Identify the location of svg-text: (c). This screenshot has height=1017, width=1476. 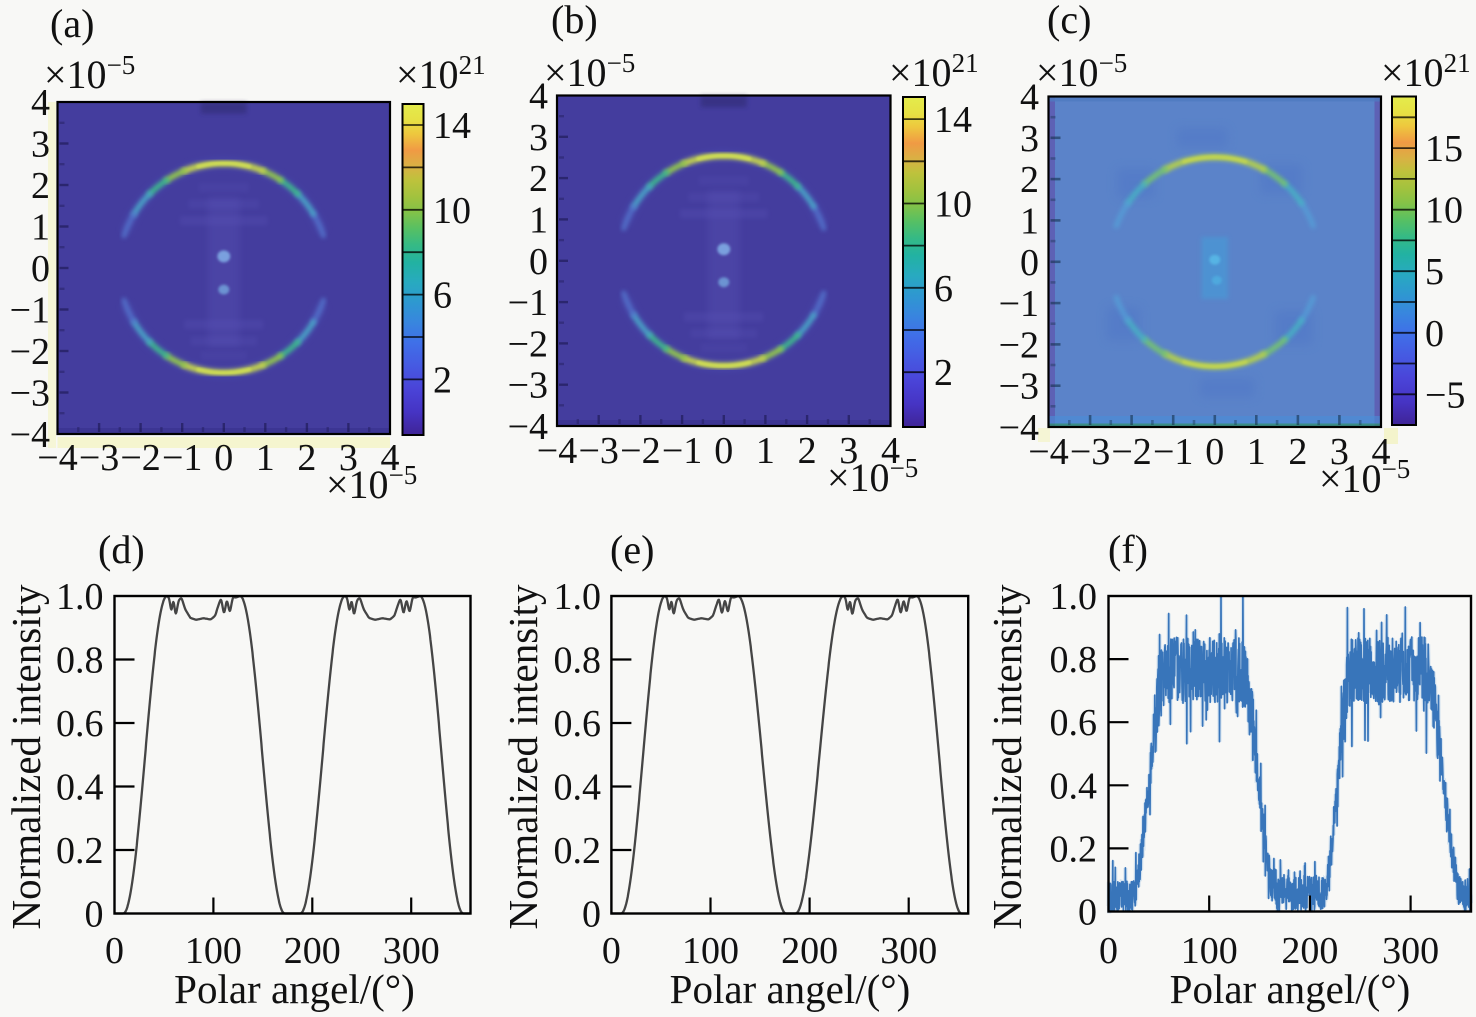
(1069, 21).